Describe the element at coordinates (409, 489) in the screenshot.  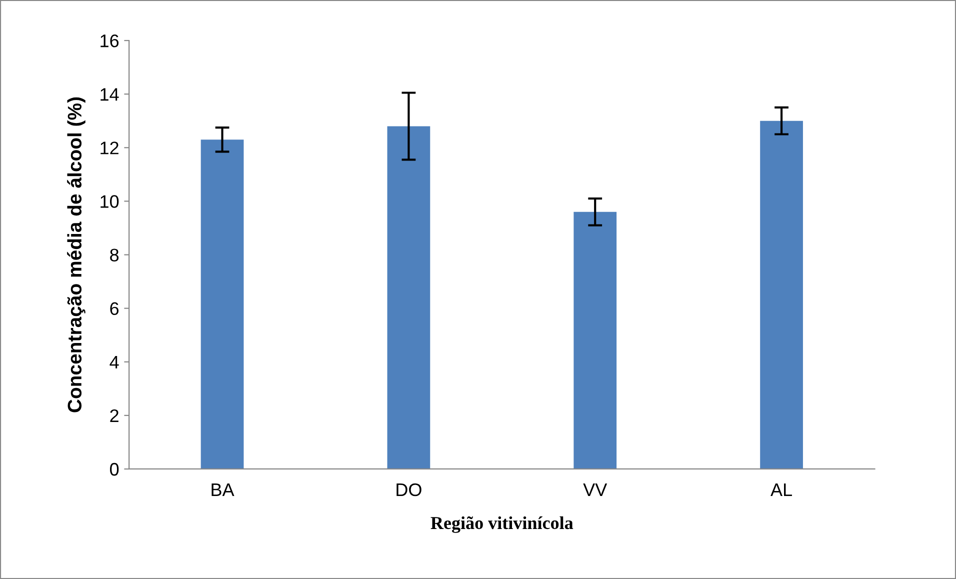
I see `x-tick-label: DO` at that location.